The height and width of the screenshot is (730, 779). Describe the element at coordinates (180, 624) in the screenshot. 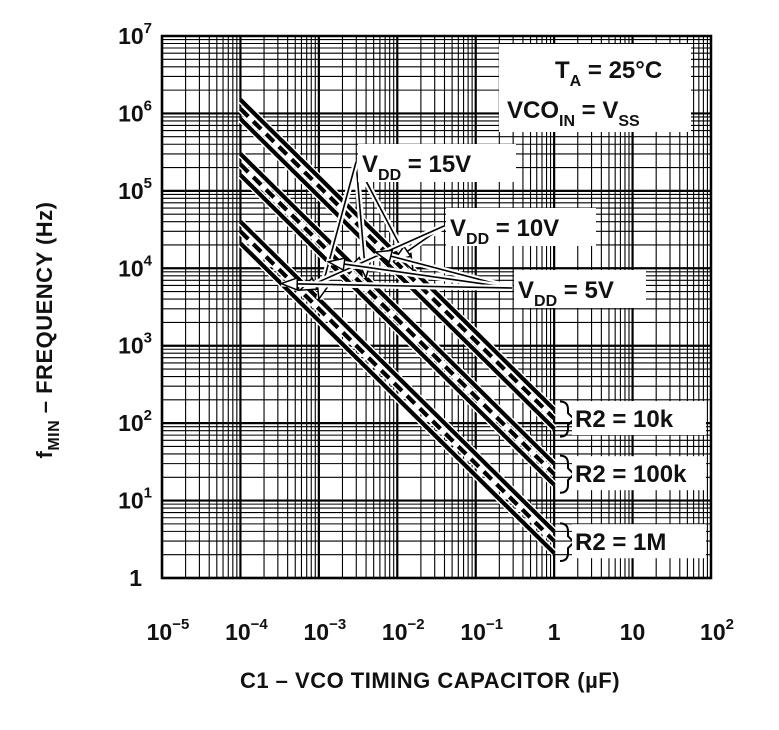

I see `x-tick-label-exp: −5` at that location.